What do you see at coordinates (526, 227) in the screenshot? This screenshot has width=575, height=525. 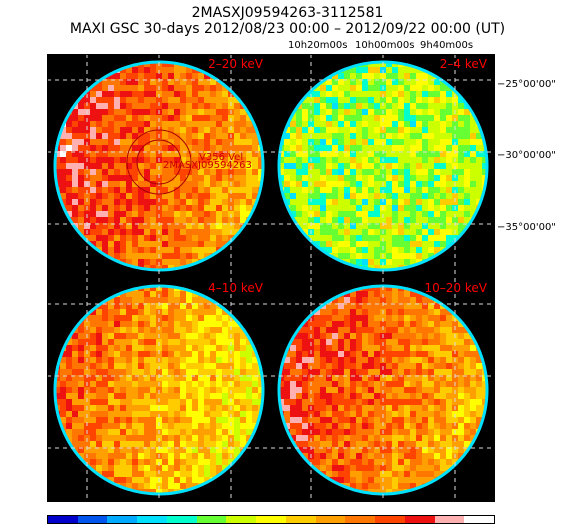 I see `dec-label-3: −35°00'00"` at bounding box center [526, 227].